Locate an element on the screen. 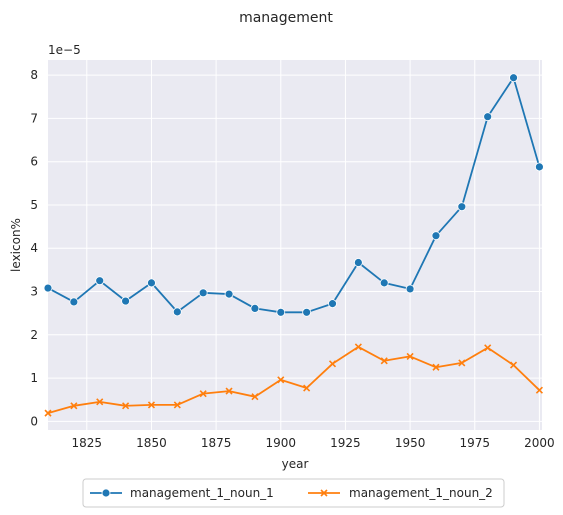 The width and height of the screenshot is (563, 515). x-tick-label: 1850 is located at coordinates (151, 443).